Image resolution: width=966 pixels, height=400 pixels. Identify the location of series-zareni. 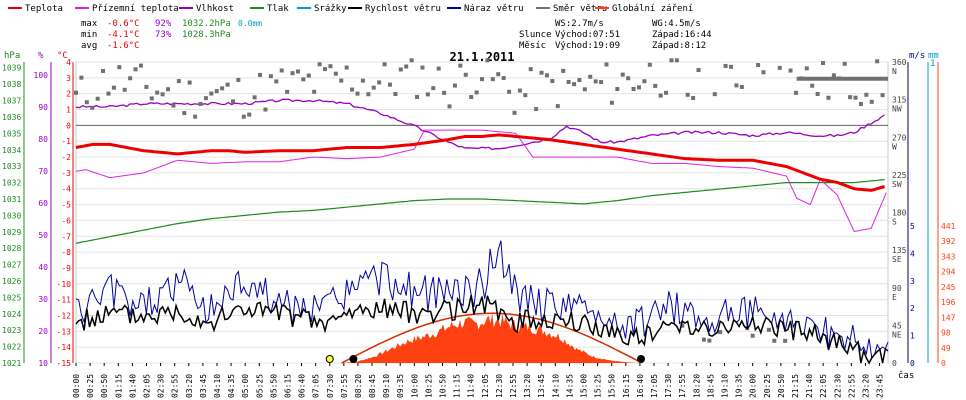
(482, 338).